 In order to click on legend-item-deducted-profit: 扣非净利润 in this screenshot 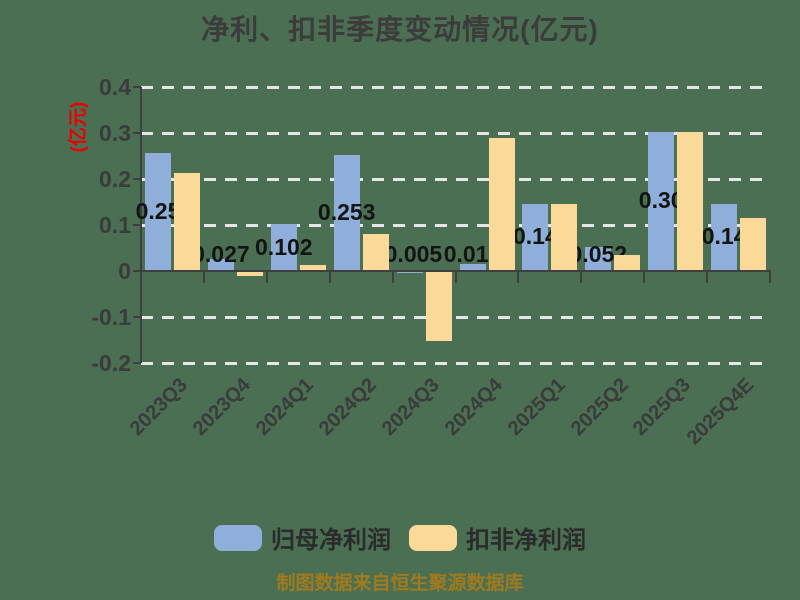, I will do `click(497, 537)`.